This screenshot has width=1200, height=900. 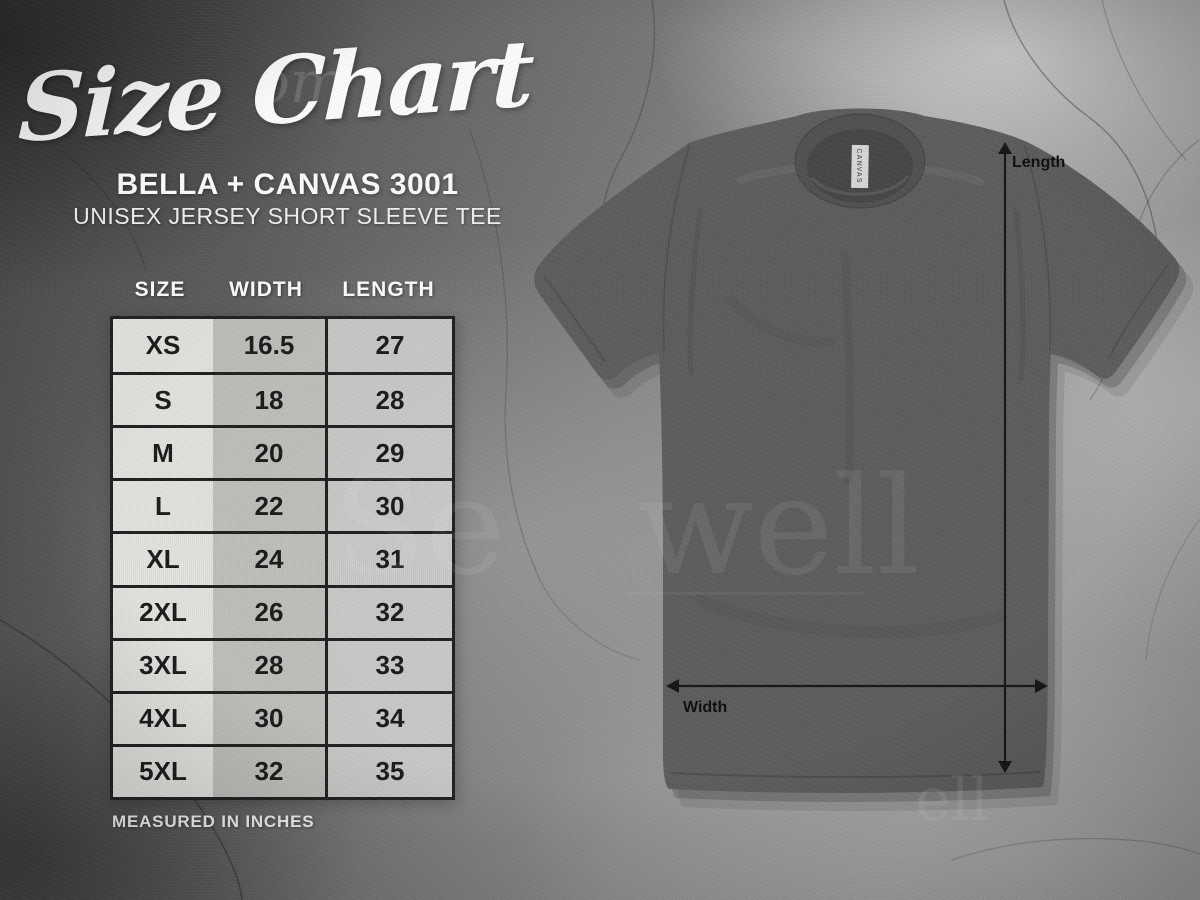 I want to click on column-header-width: WIDTH, so click(x=266, y=289).